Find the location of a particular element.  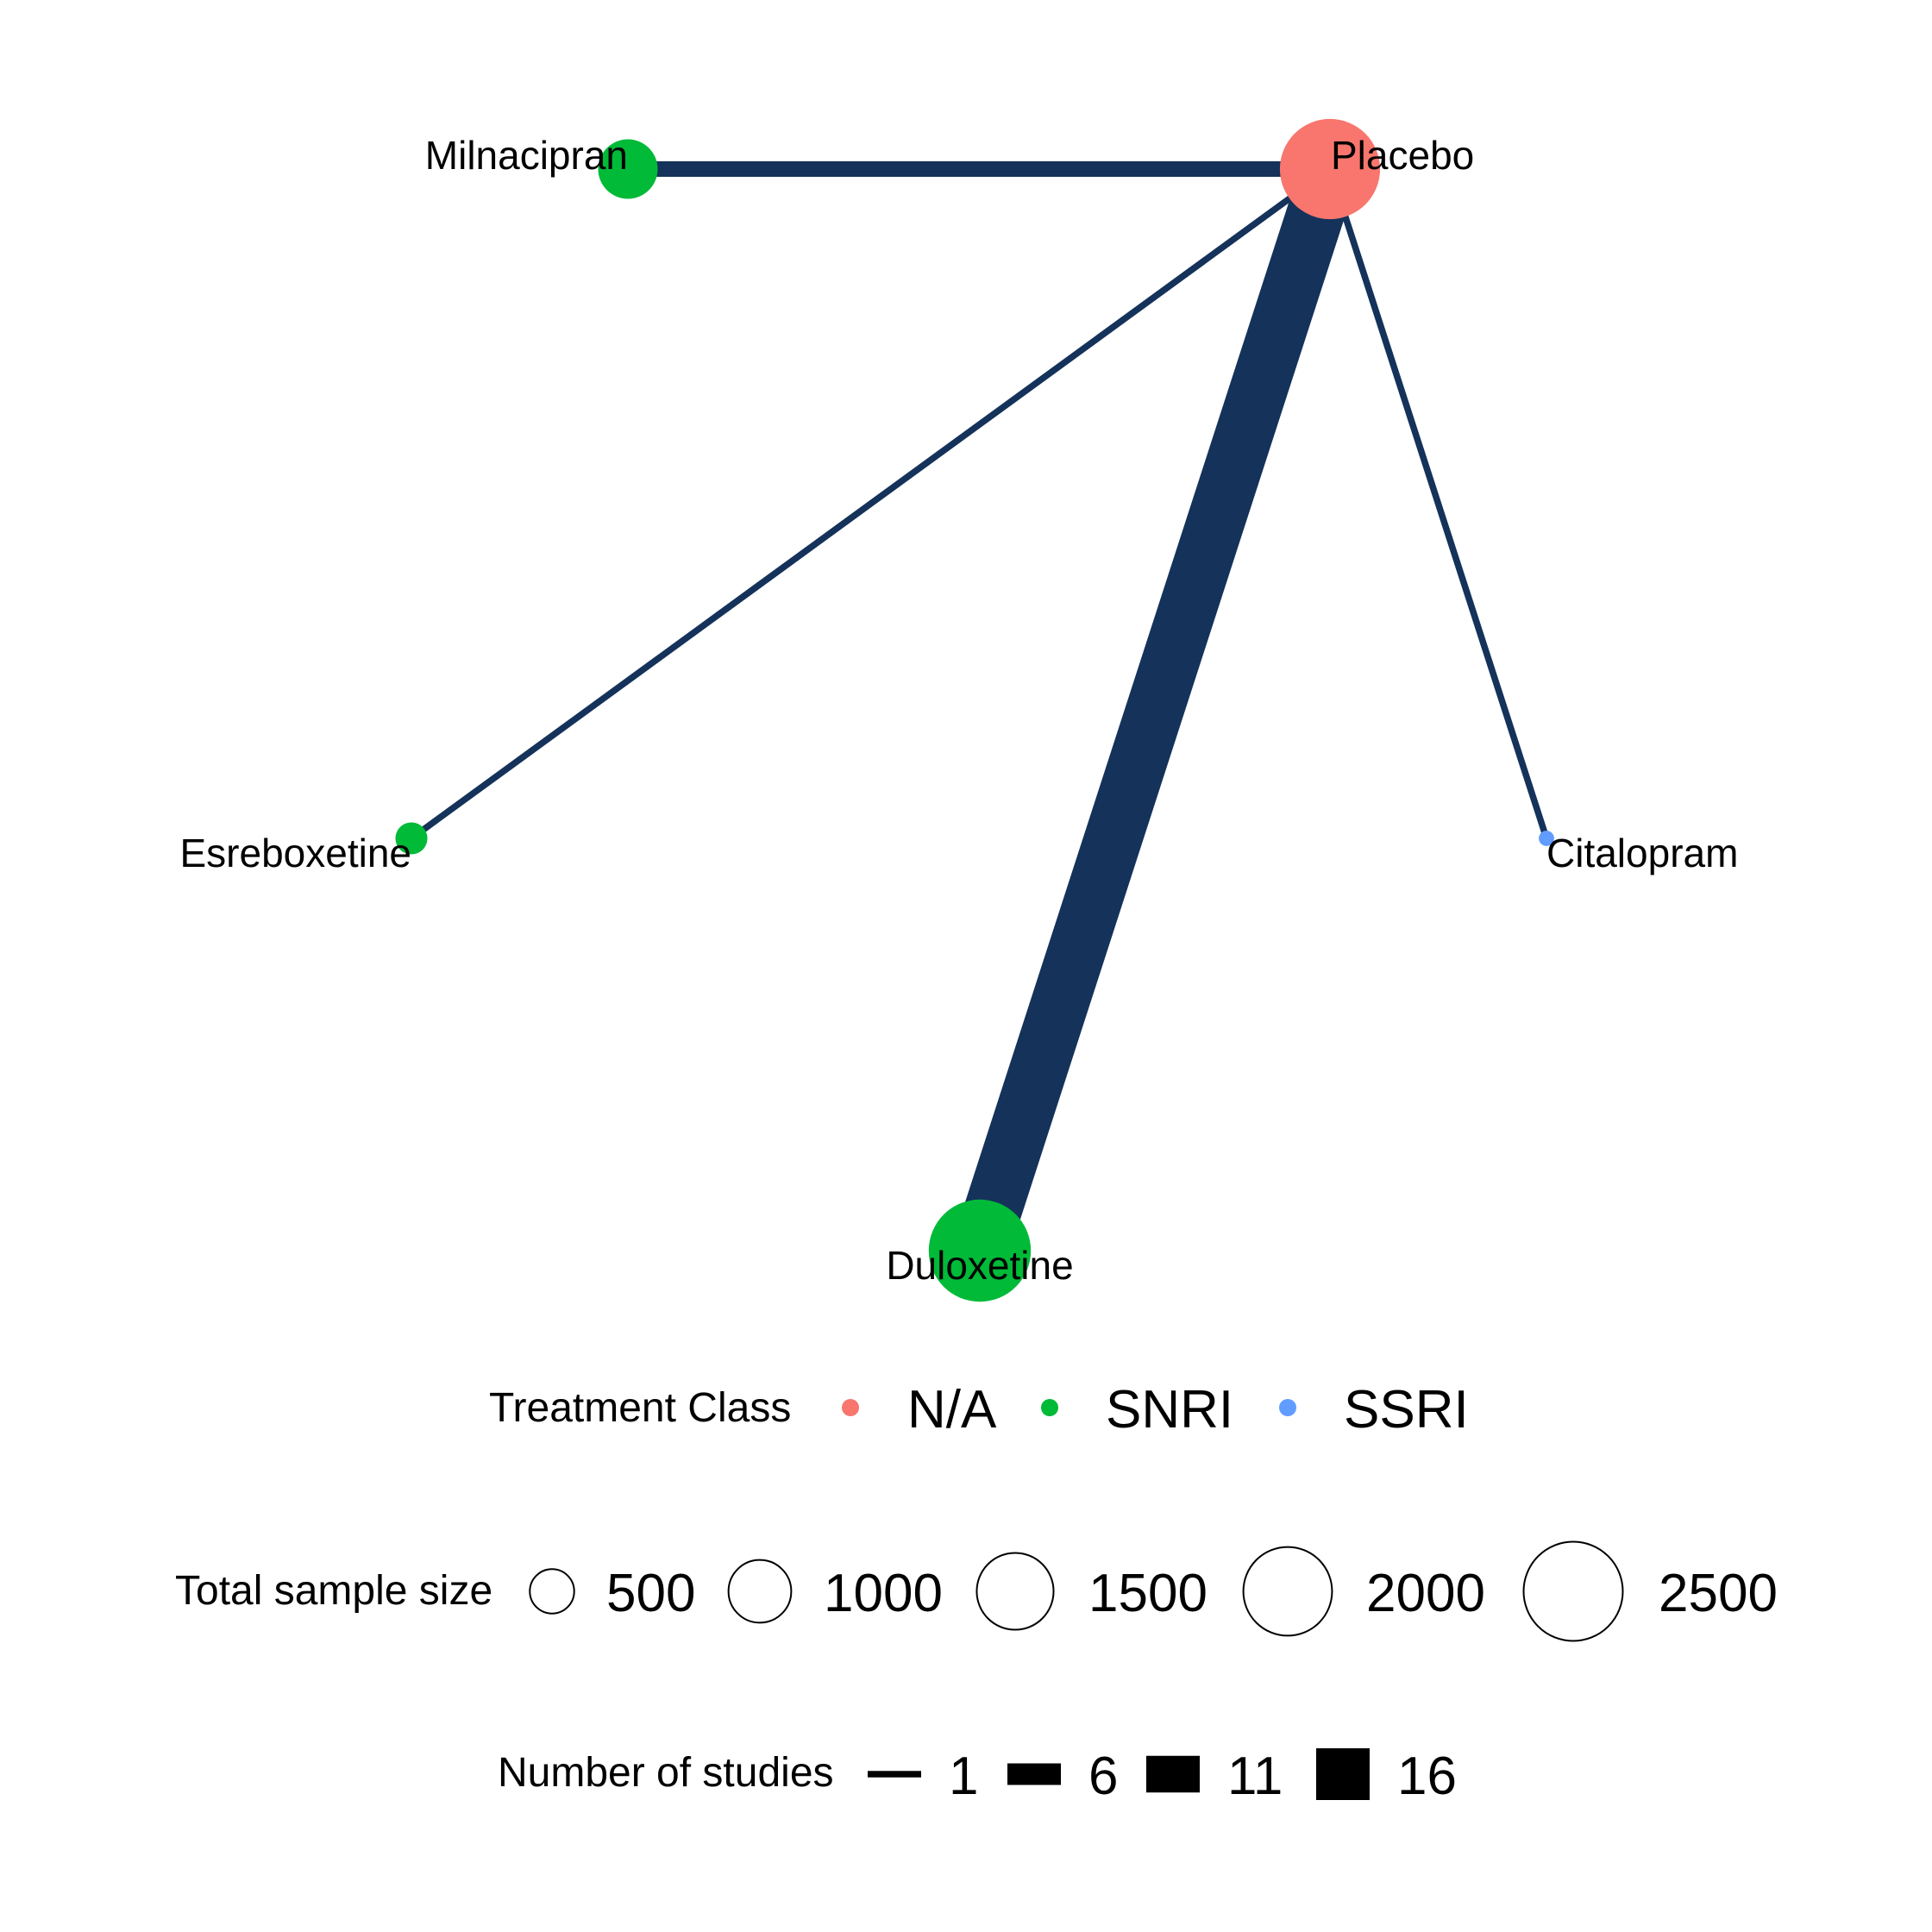

legend-size-label-1500: 1500 is located at coordinates (1148, 1593).